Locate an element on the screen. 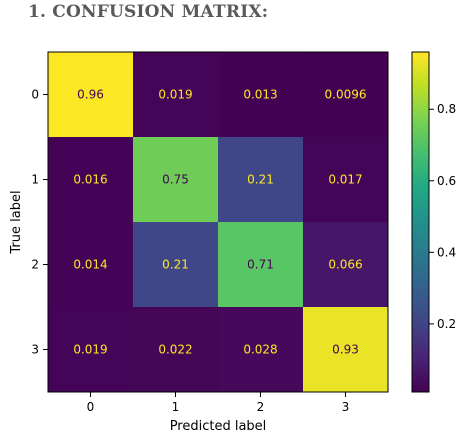 The height and width of the screenshot is (436, 474). cell-value-label-0-1: 0.019 is located at coordinates (175, 95).